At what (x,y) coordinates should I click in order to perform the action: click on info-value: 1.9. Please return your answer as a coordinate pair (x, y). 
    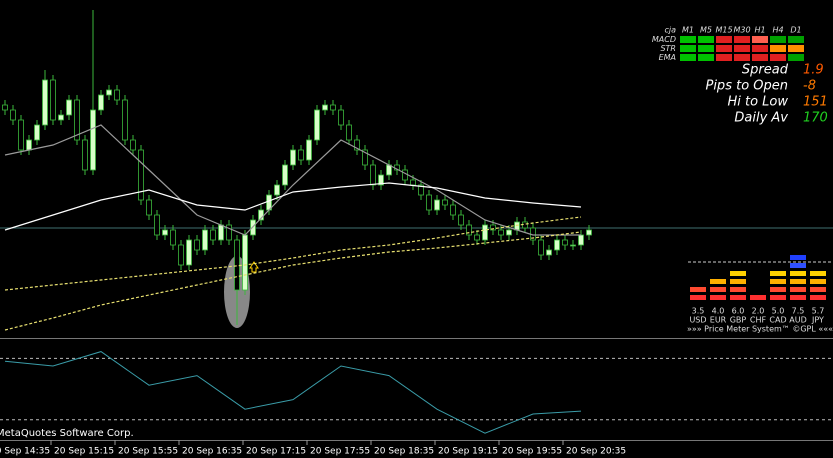
    Looking at the image, I should click on (813, 70).